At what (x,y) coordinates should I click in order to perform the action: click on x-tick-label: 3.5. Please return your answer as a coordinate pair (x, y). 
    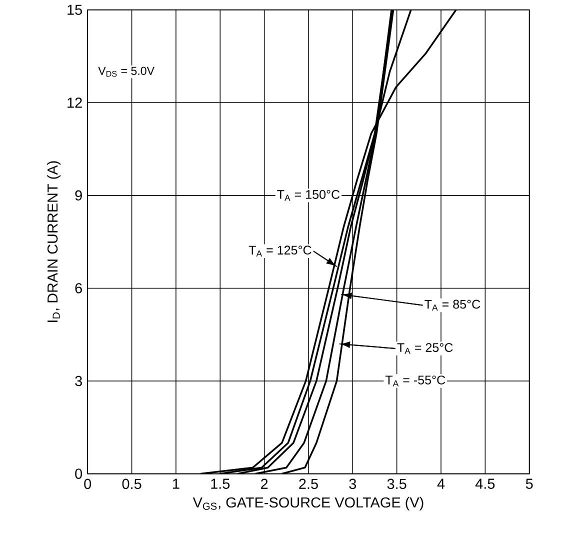
    Looking at the image, I should click on (396, 484).